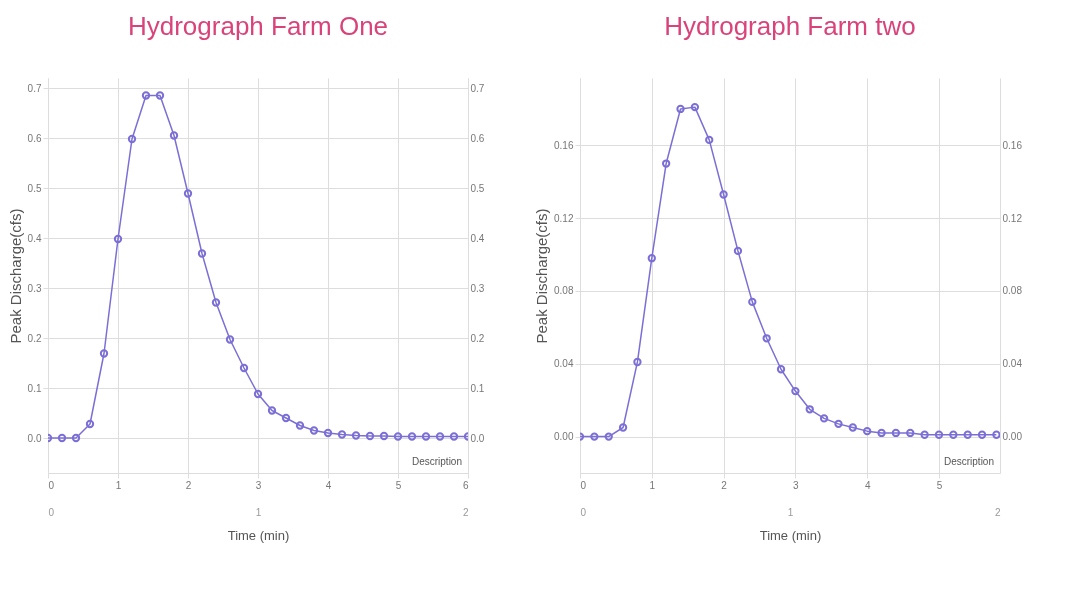  Describe the element at coordinates (34, 88) in the screenshot. I see `y-tick-label: 0.7` at that location.